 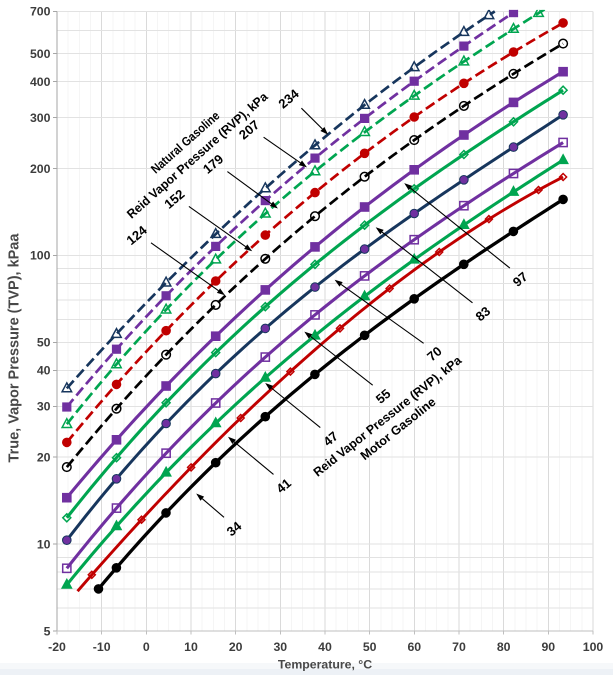 I want to click on svg-text: 300, so click(x=40, y=118).